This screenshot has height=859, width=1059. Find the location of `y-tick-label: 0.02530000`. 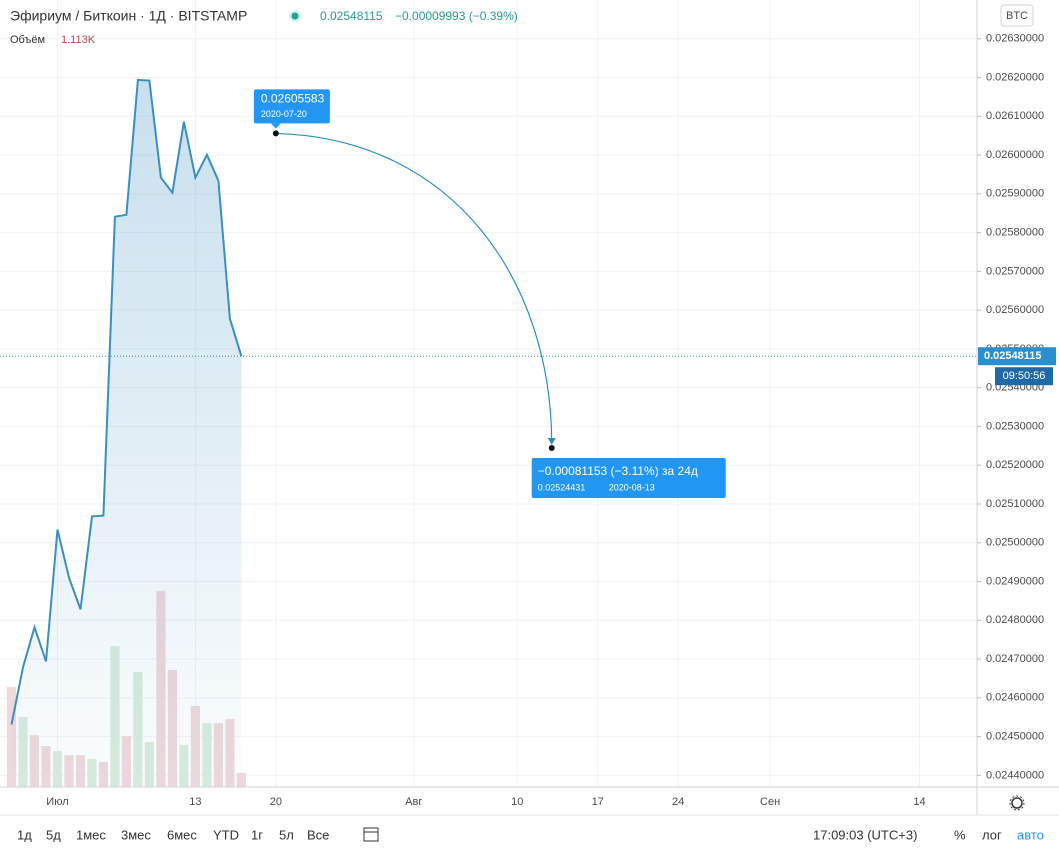

y-tick-label: 0.02530000 is located at coordinates (1015, 426).